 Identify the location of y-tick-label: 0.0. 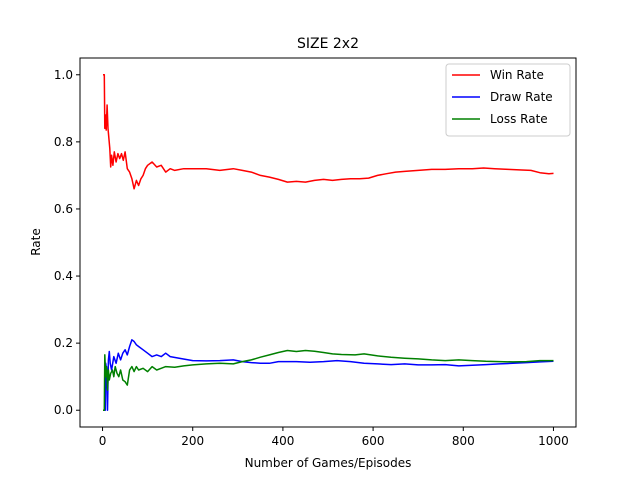
(63, 410).